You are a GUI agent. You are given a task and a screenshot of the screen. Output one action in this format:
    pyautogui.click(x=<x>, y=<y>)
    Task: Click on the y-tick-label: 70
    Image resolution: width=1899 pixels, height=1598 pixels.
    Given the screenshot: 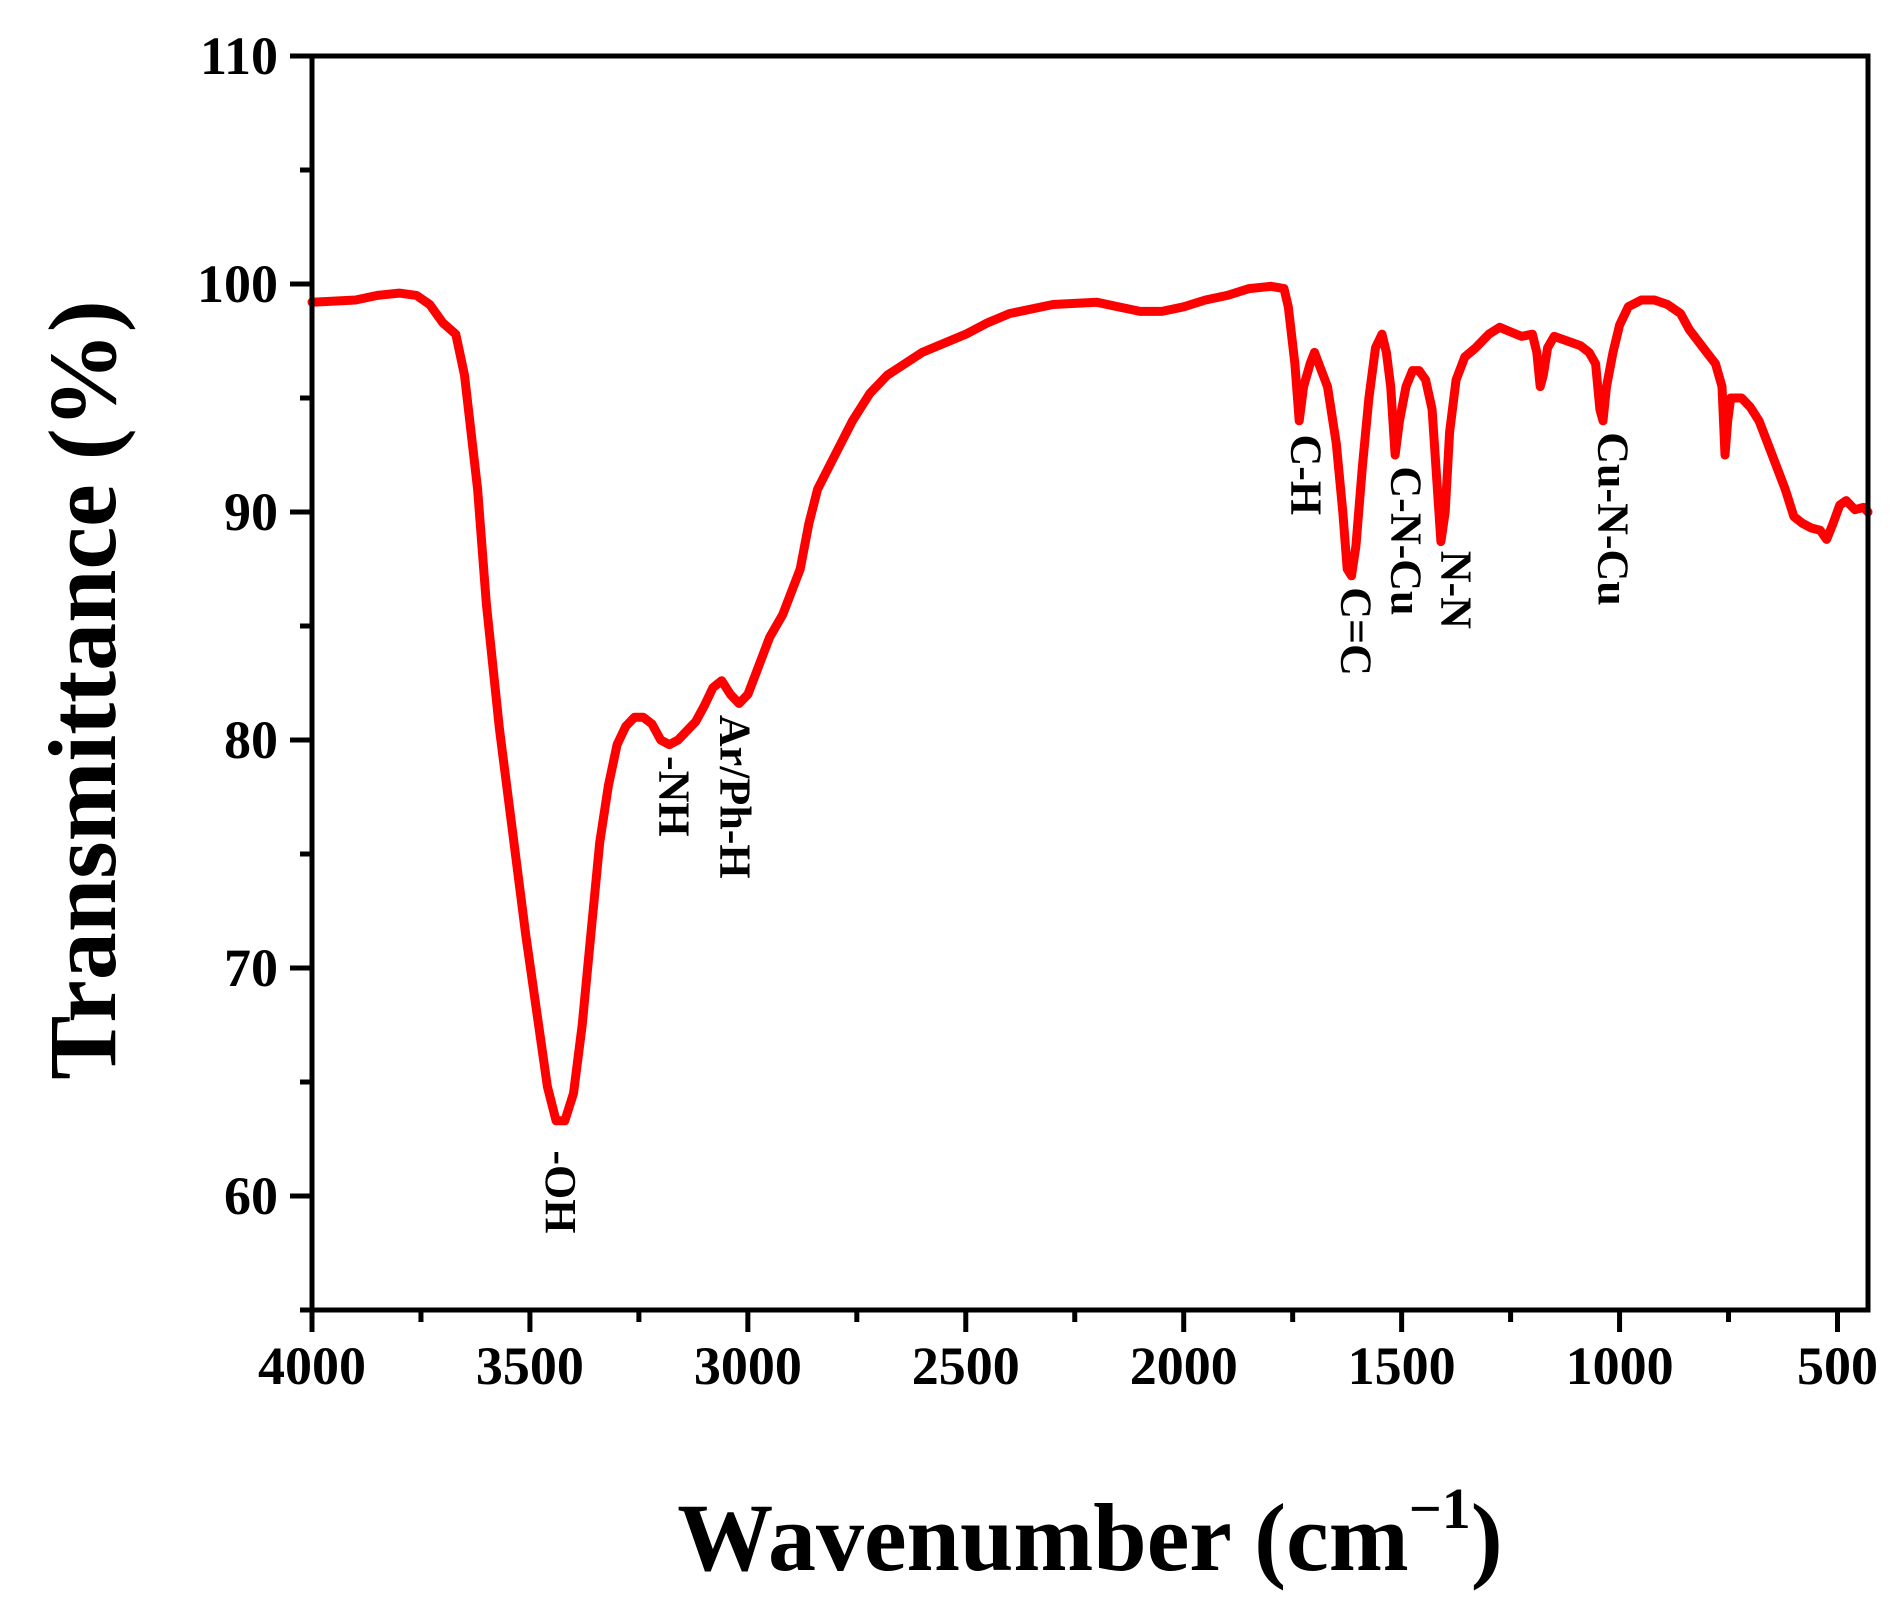 What is the action you would take?
    pyautogui.click(x=251, y=968)
    